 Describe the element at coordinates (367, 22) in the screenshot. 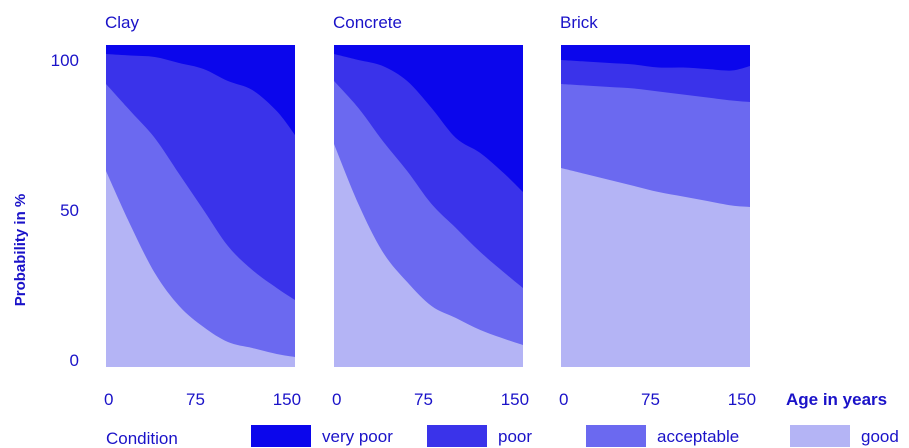

I see `panel-title: Concrete` at that location.